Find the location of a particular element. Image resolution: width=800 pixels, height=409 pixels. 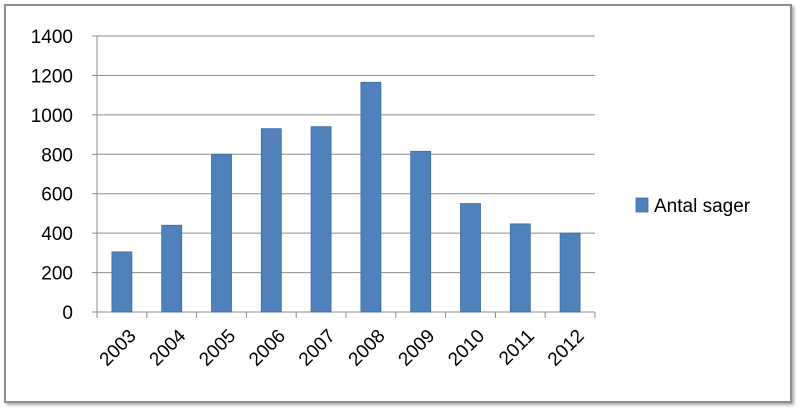

x-tick-label: 2012 is located at coordinates (566, 348).